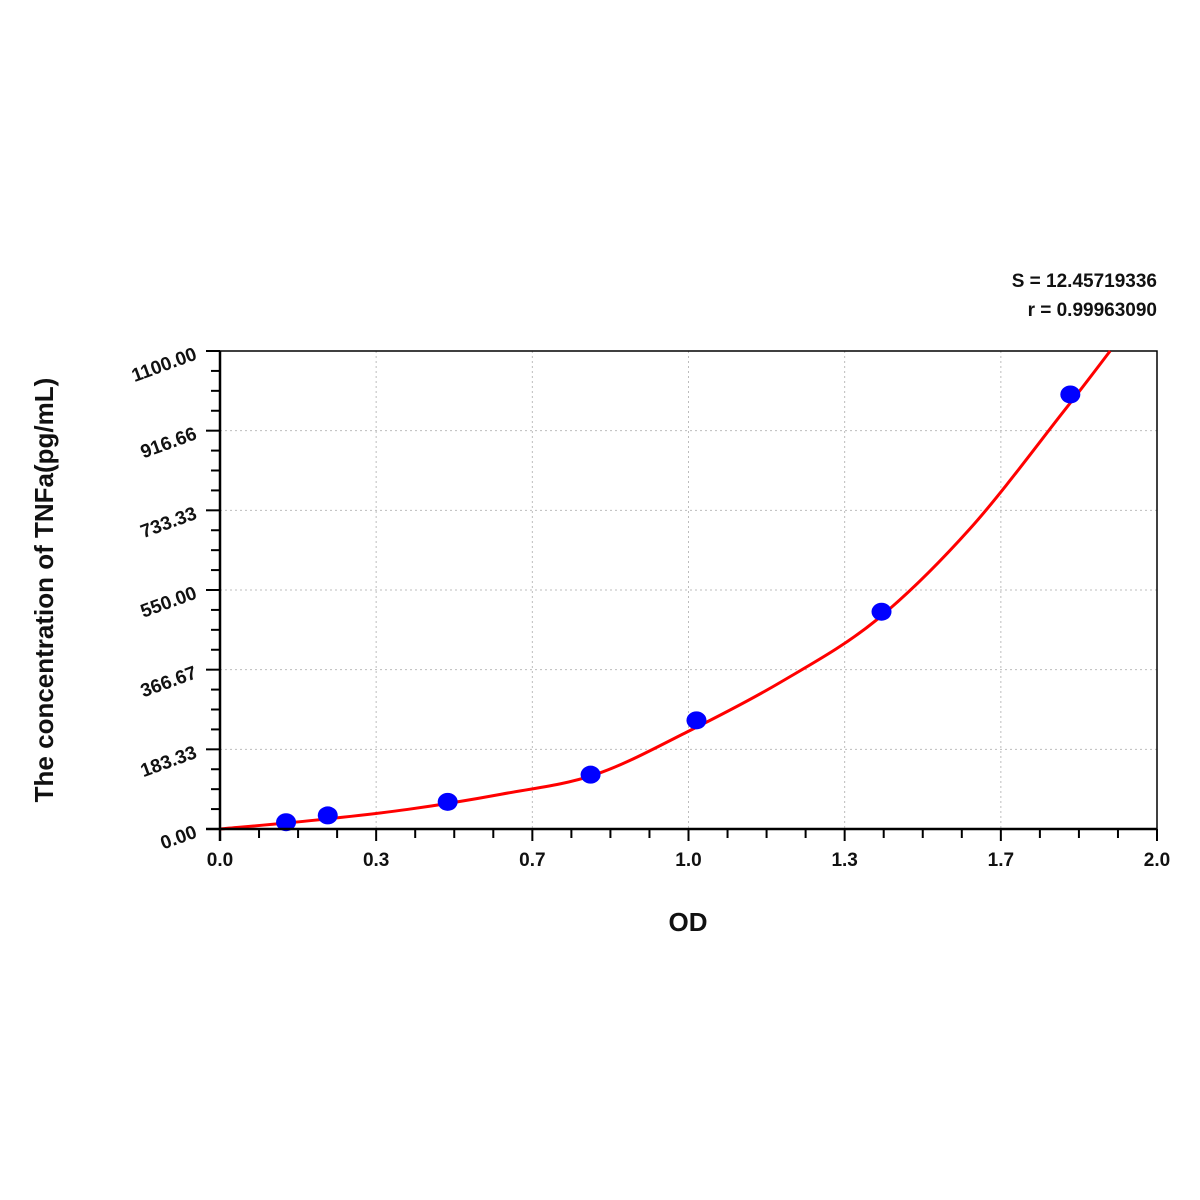 The height and width of the screenshot is (1200, 1200). I want to click on x-tick-label: 2.0, so click(1157, 860).